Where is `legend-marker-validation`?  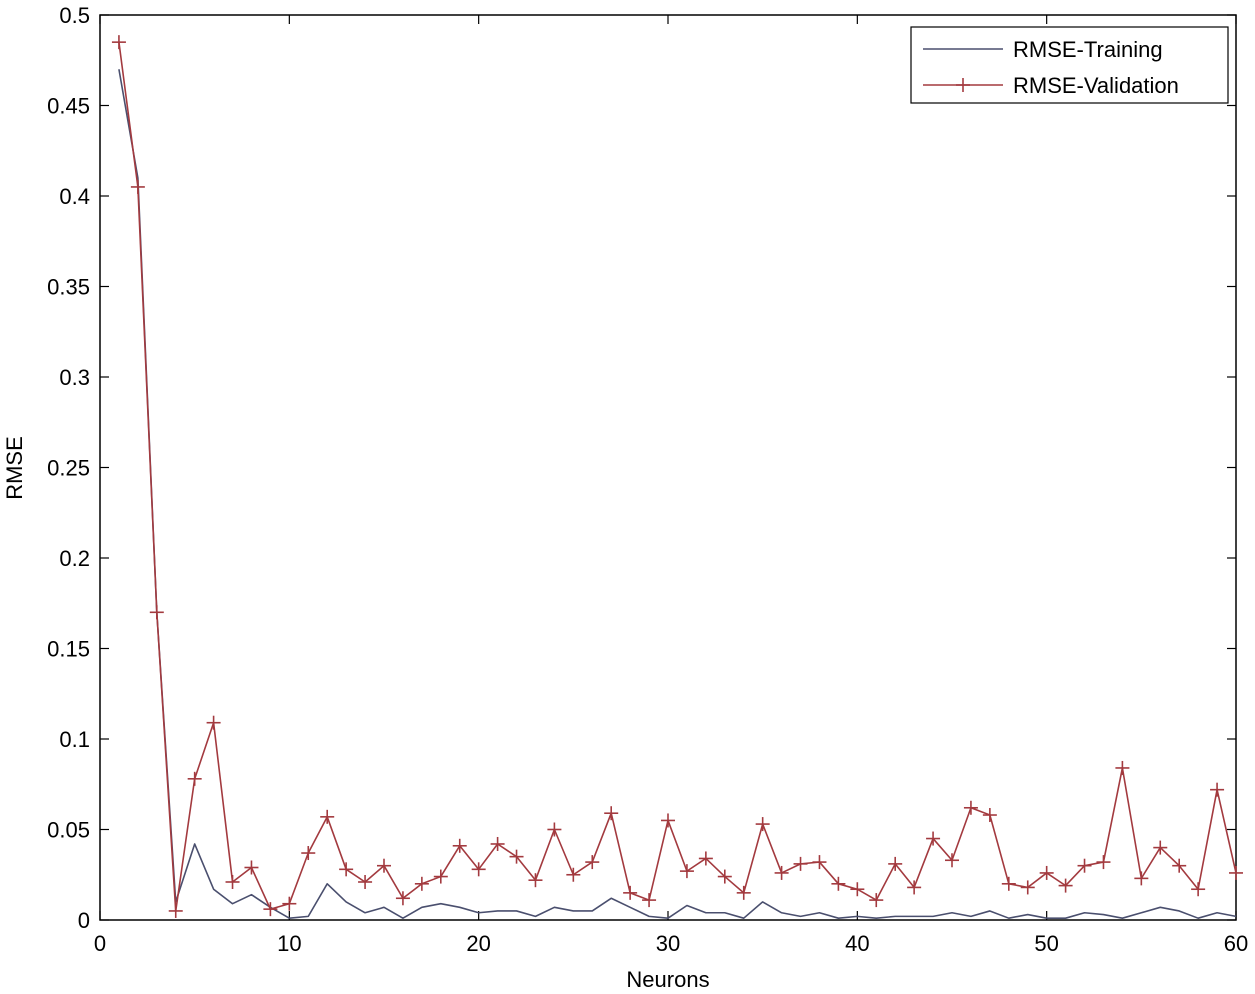 legend-marker-validation is located at coordinates (963, 85).